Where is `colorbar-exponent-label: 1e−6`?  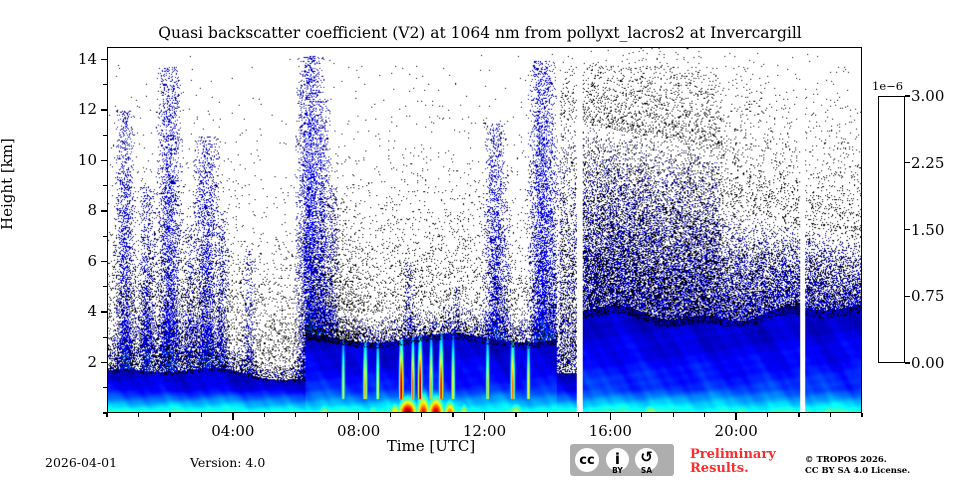
colorbar-exponent-label: 1e−6 is located at coordinates (888, 86).